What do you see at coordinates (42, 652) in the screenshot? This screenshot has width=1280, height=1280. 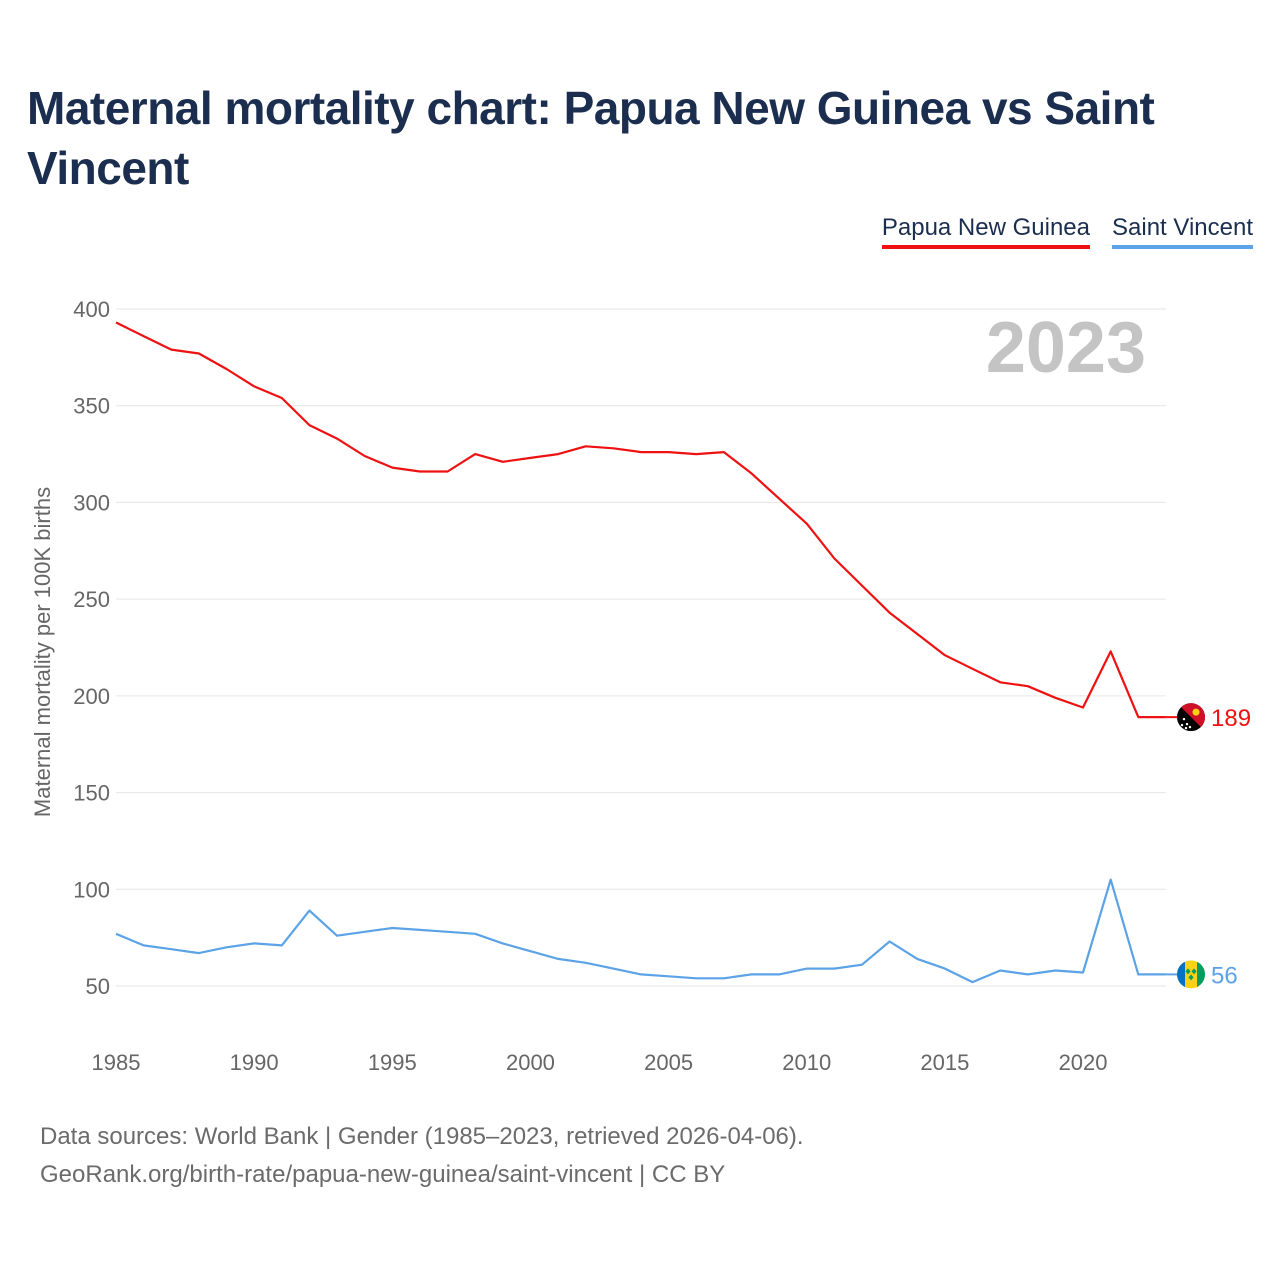 I see `y-axis-label: Maternal mortality per 100K births` at bounding box center [42, 652].